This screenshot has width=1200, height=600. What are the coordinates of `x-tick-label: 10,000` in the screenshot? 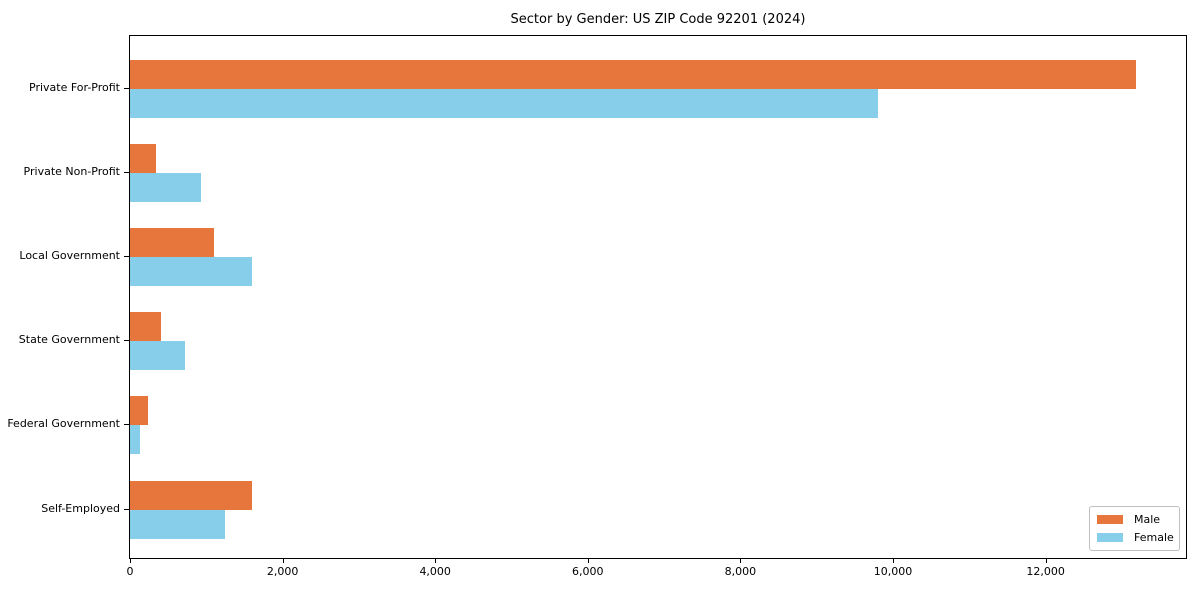 It's located at (893, 571).